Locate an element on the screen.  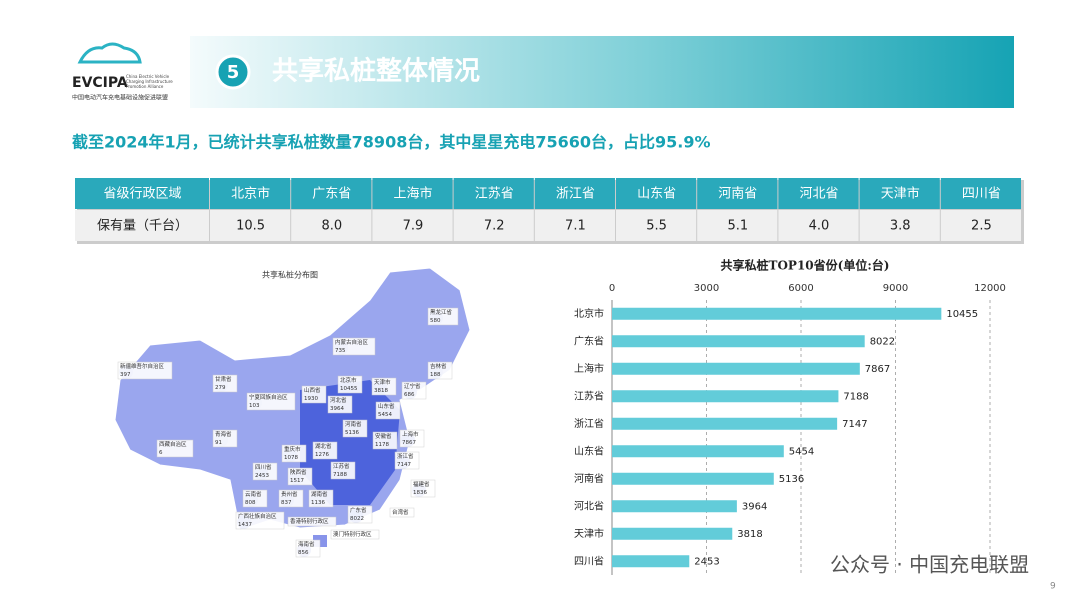
section-badge is located at coordinates (233, 72).